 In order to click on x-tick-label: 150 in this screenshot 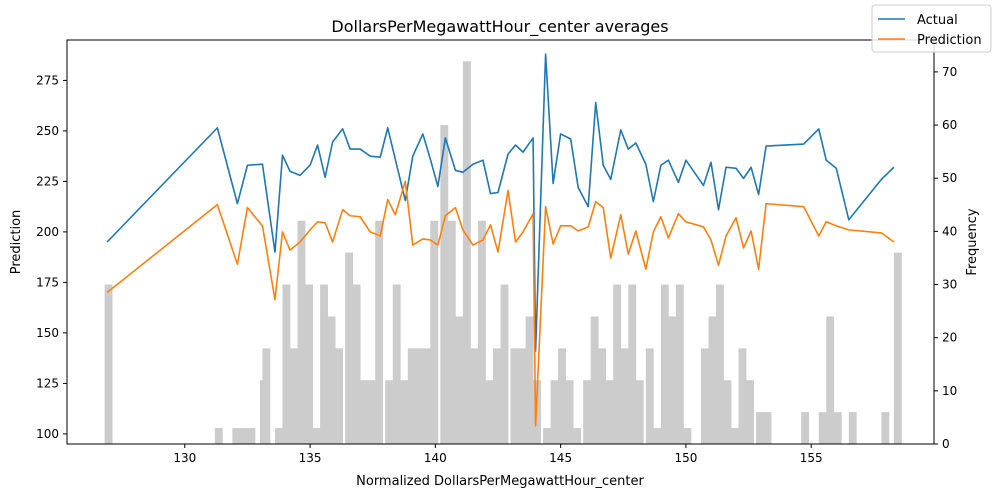, I will do `click(685, 458)`.